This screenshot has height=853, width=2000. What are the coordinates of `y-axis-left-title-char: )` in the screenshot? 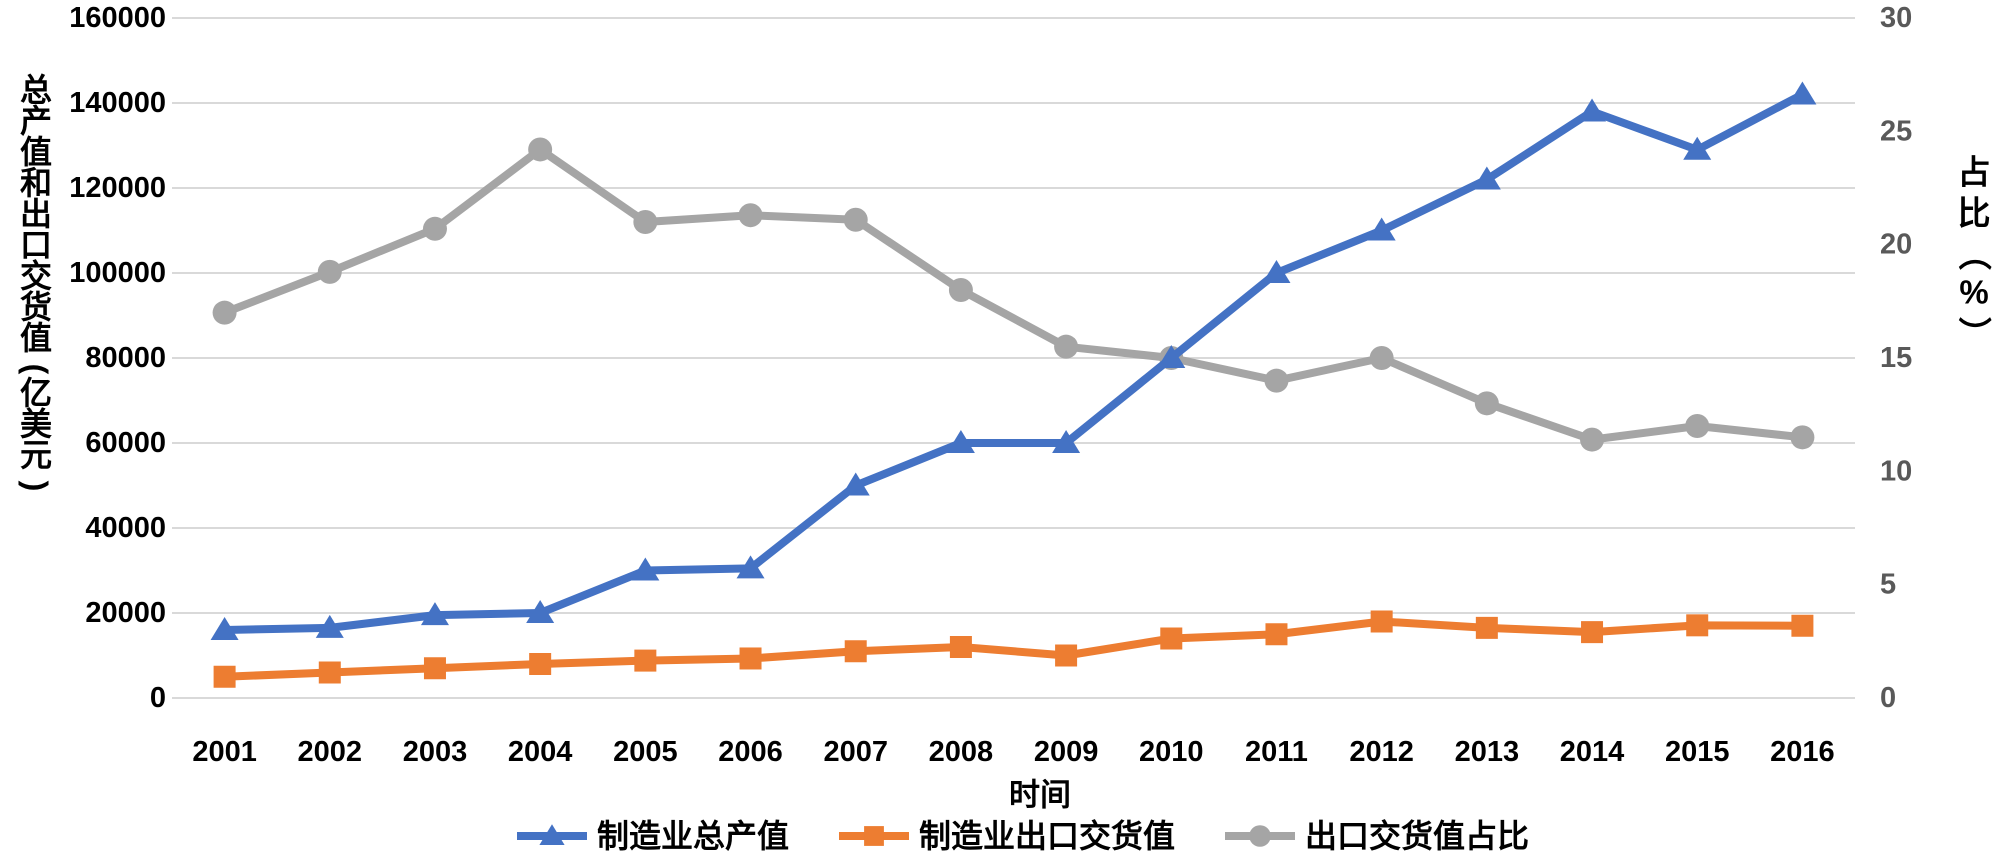 It's located at (36, 486).